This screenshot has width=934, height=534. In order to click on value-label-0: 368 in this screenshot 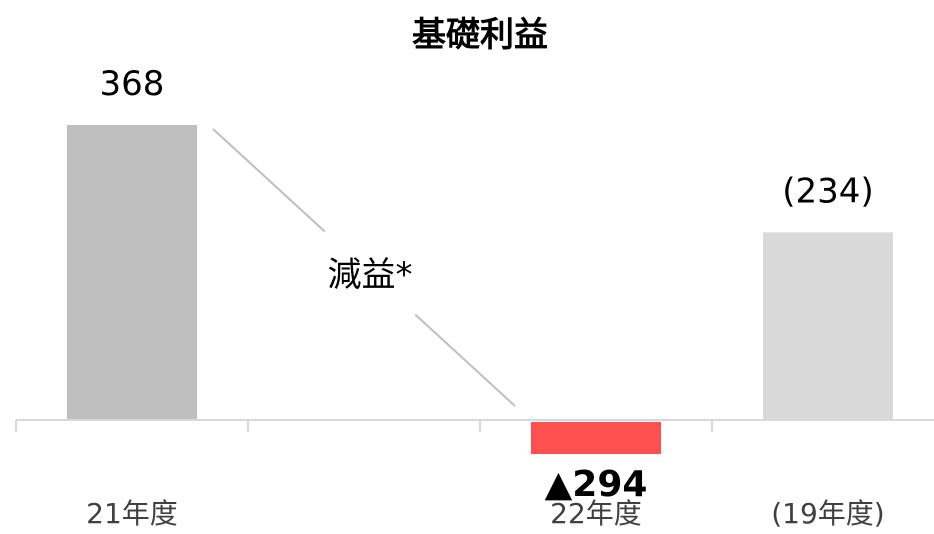, I will do `click(132, 84)`.